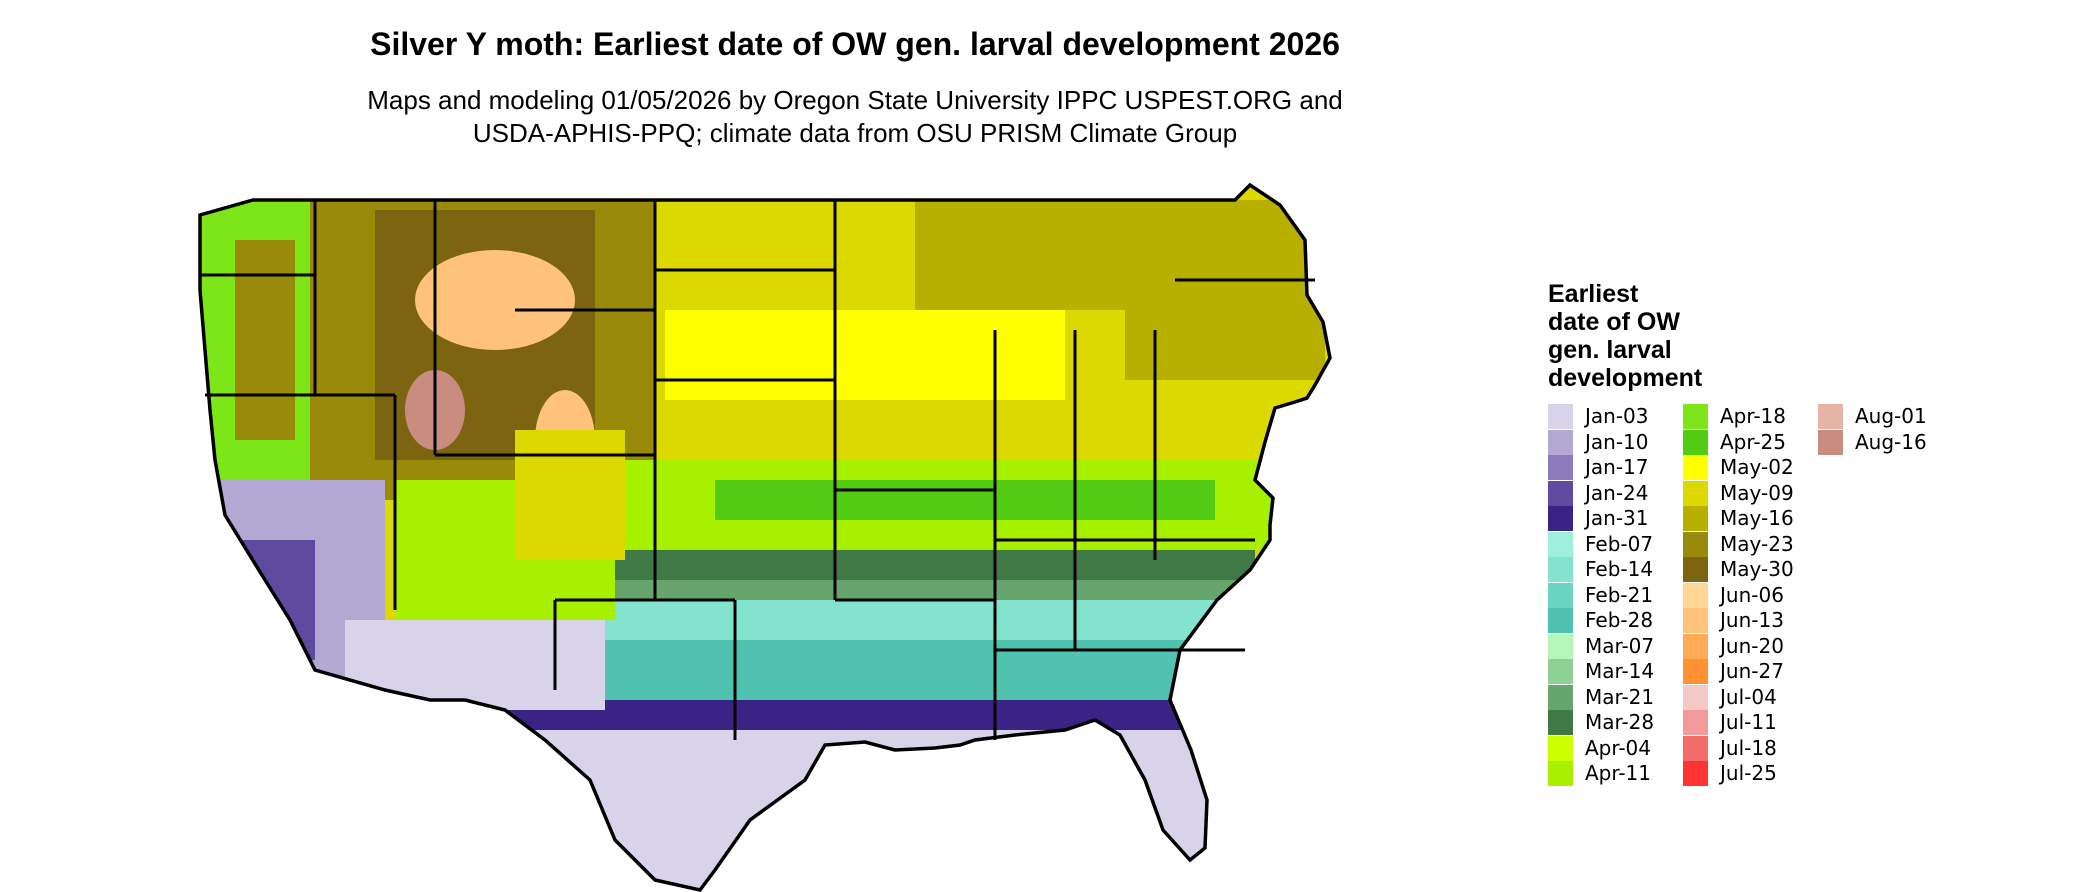 This screenshot has height=892, width=2100. I want to click on legend-label: Jun-06, so click(1752, 594).